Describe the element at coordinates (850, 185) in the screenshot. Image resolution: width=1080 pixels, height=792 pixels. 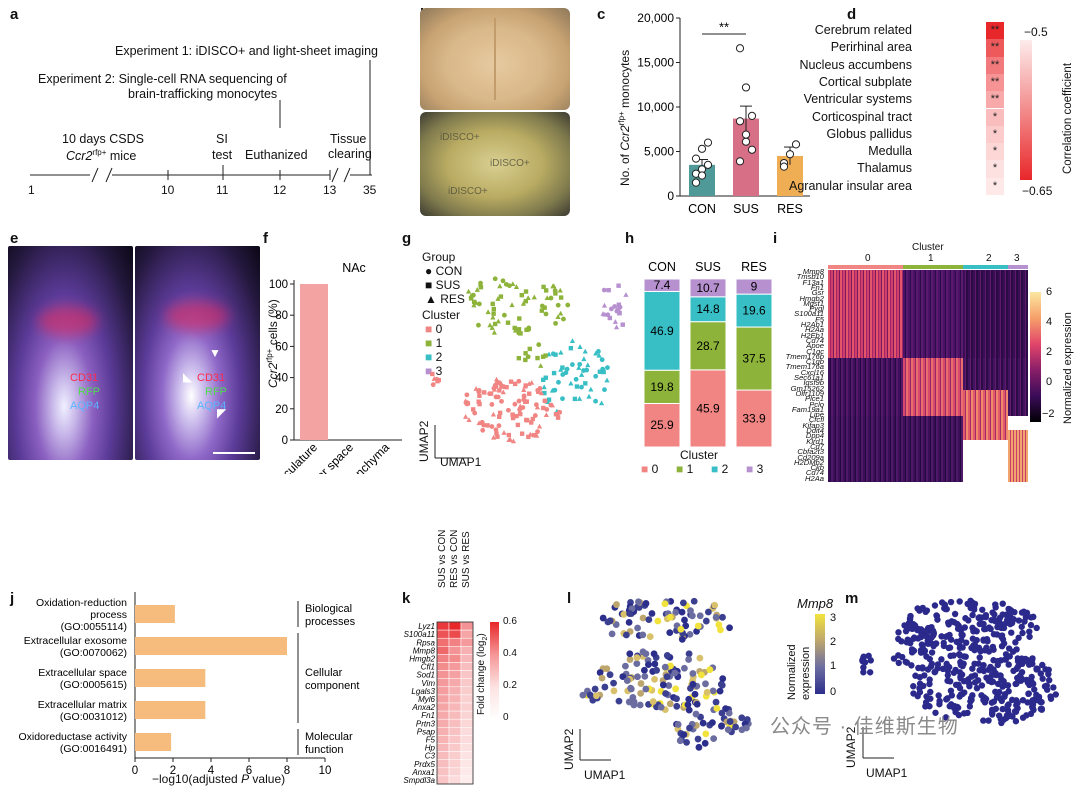
I see `correlation-region-label: Agranular insular area` at that location.